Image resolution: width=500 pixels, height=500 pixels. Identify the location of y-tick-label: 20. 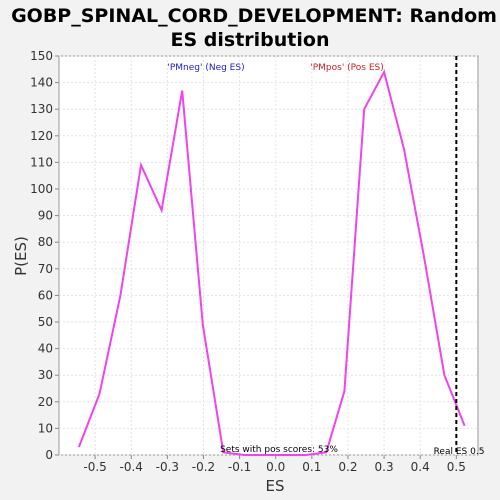
(45, 402).